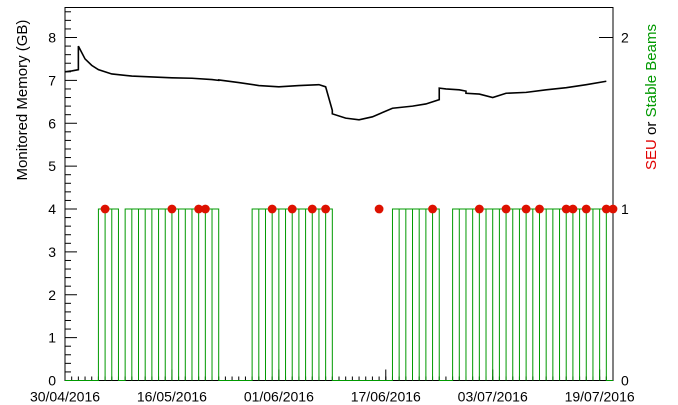 The image size is (678, 405). I want to click on x-tick-label: 01/06/2016, so click(279, 397).